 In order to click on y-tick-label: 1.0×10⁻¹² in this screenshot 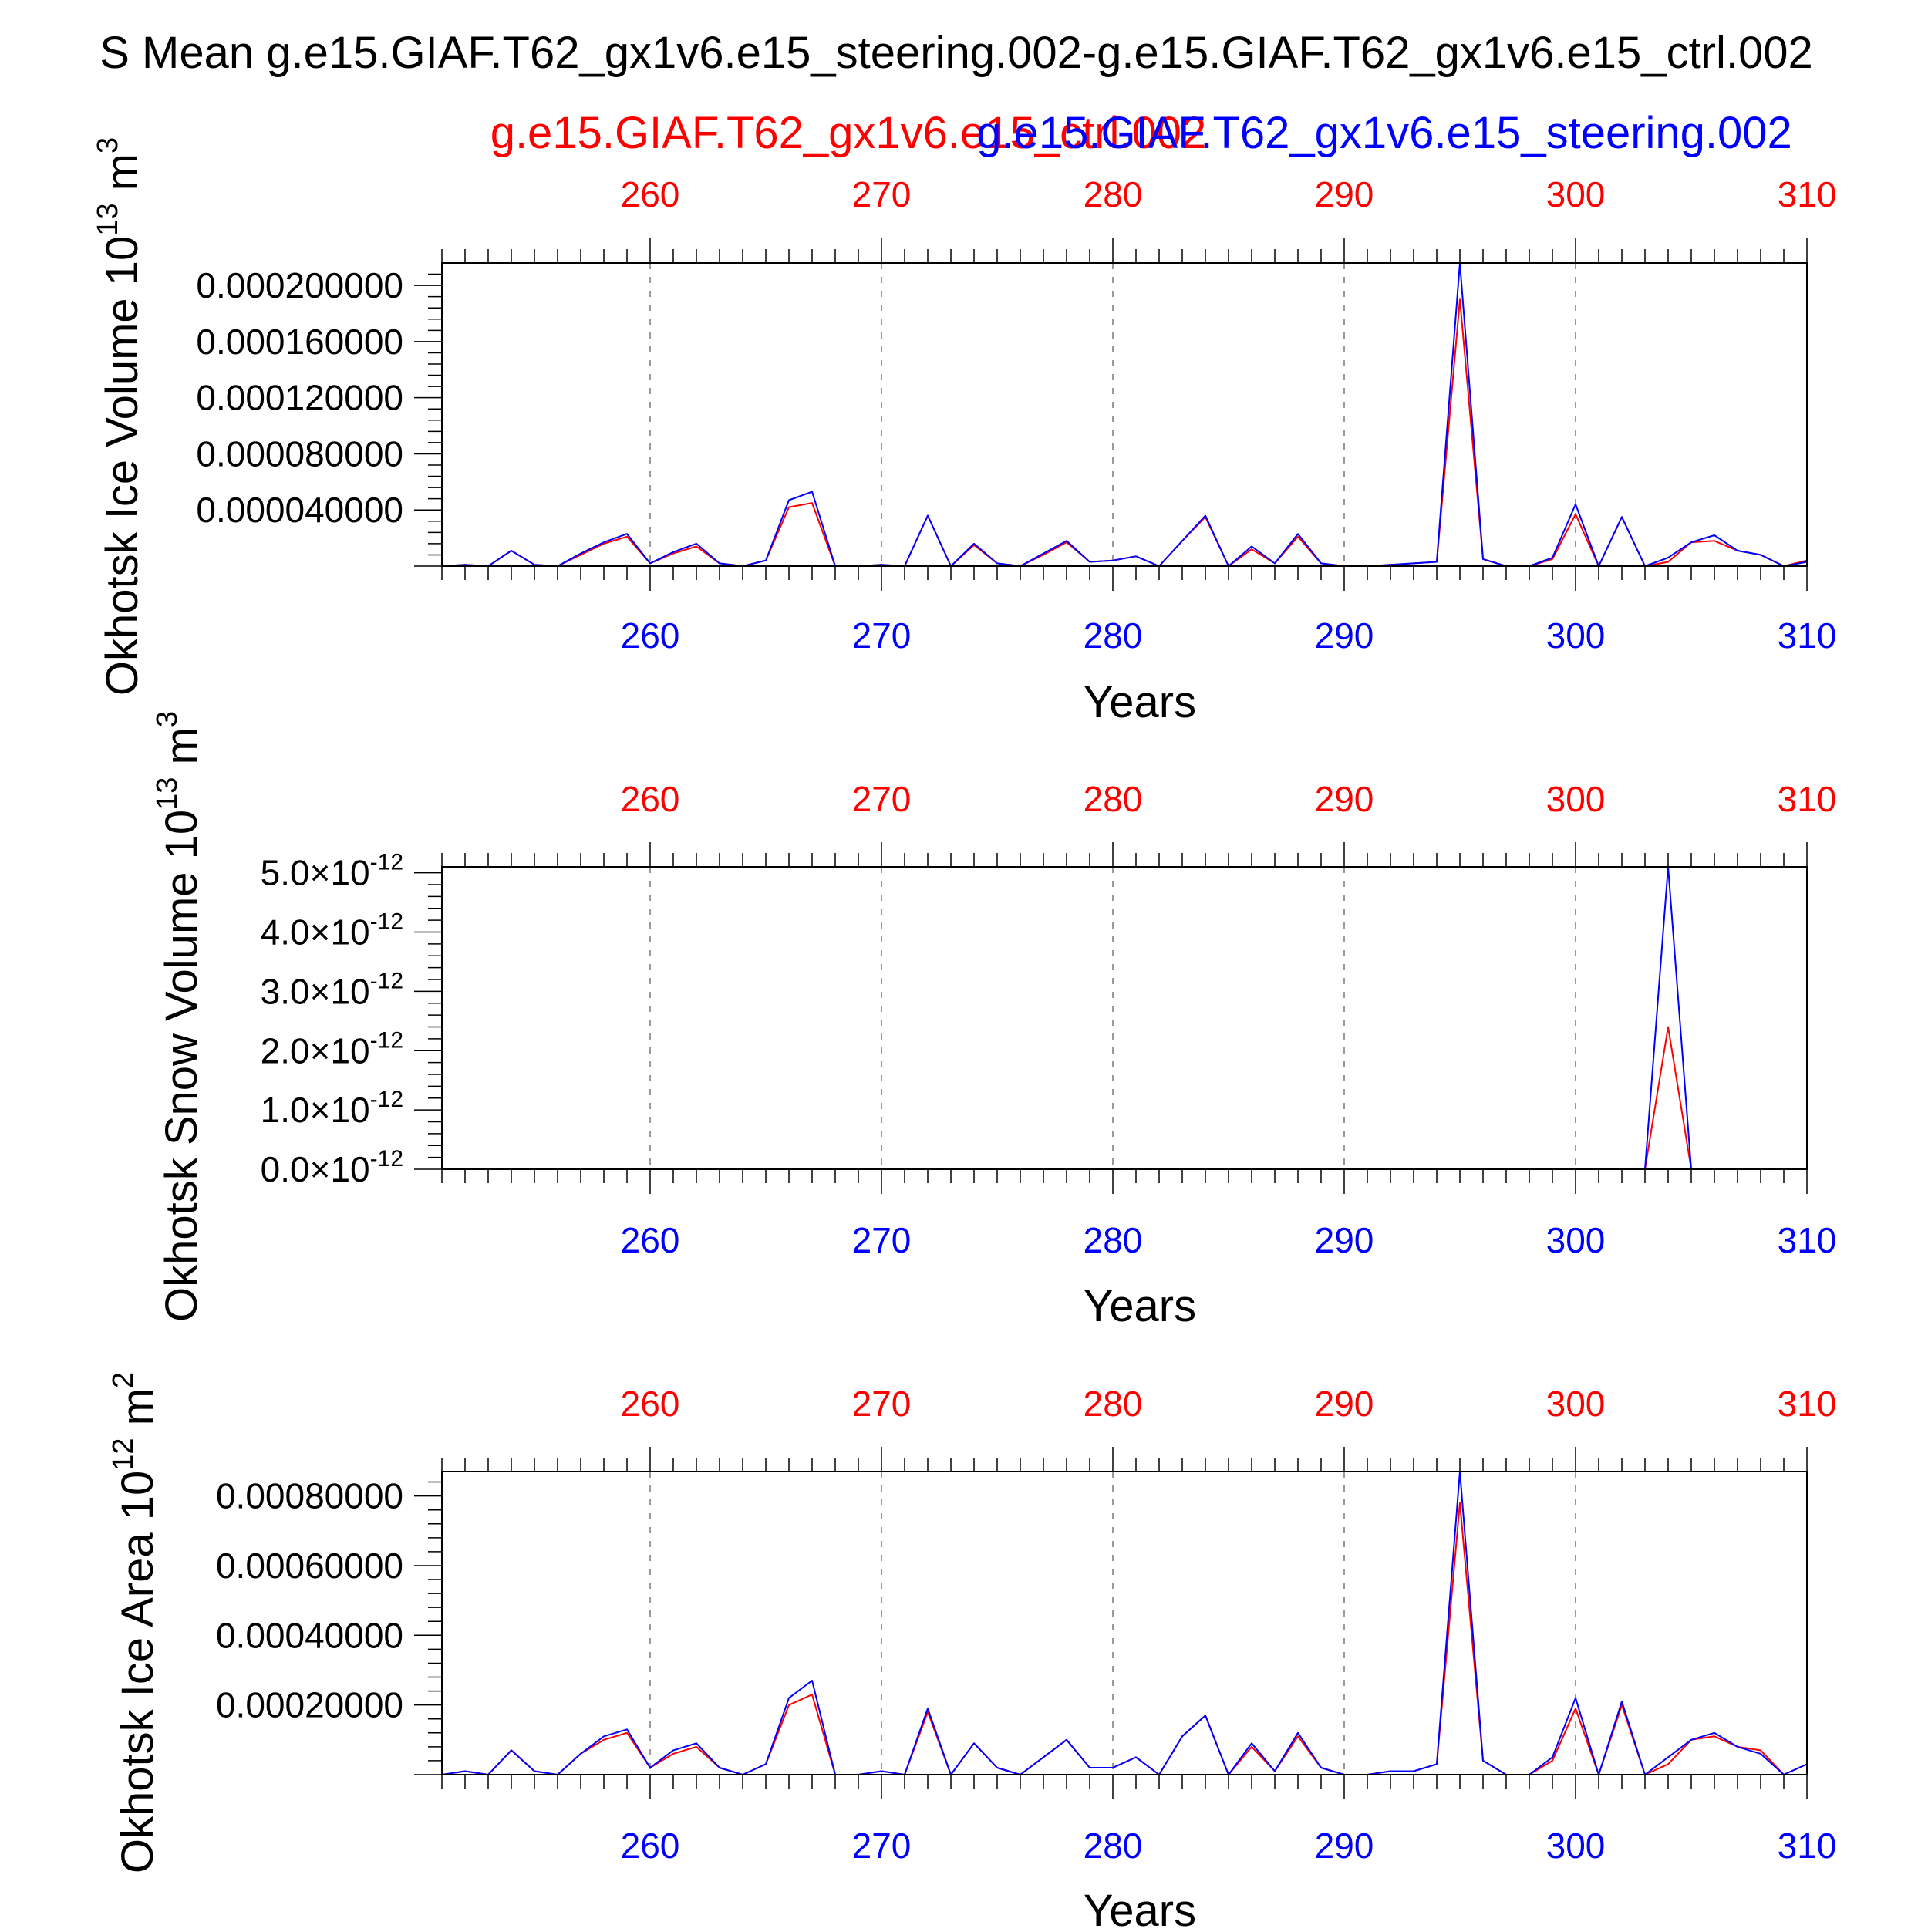, I will do `click(332, 1108)`.